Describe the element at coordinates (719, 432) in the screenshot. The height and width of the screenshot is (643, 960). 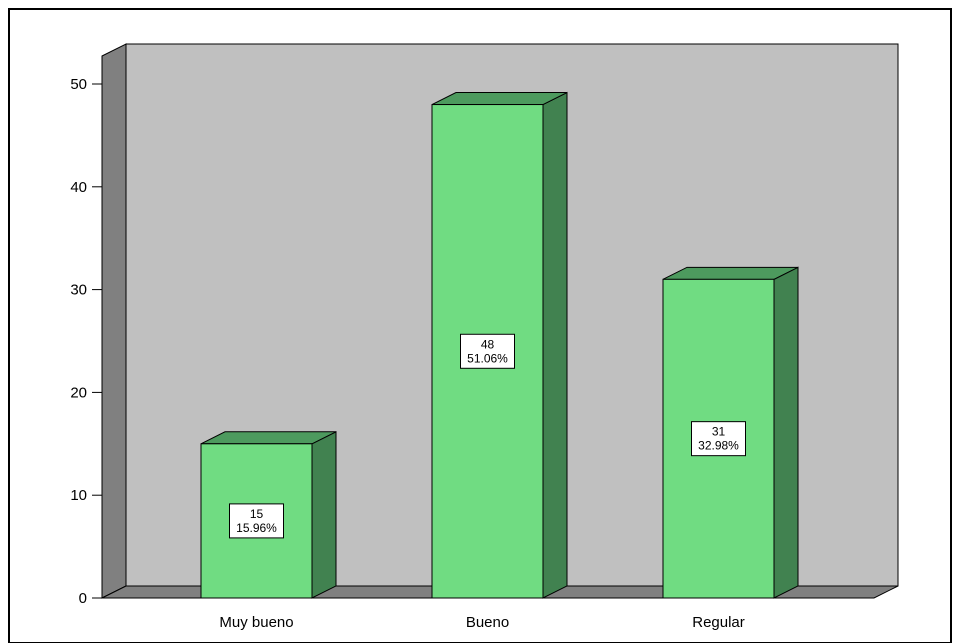
I see `data-label-value: 31` at that location.